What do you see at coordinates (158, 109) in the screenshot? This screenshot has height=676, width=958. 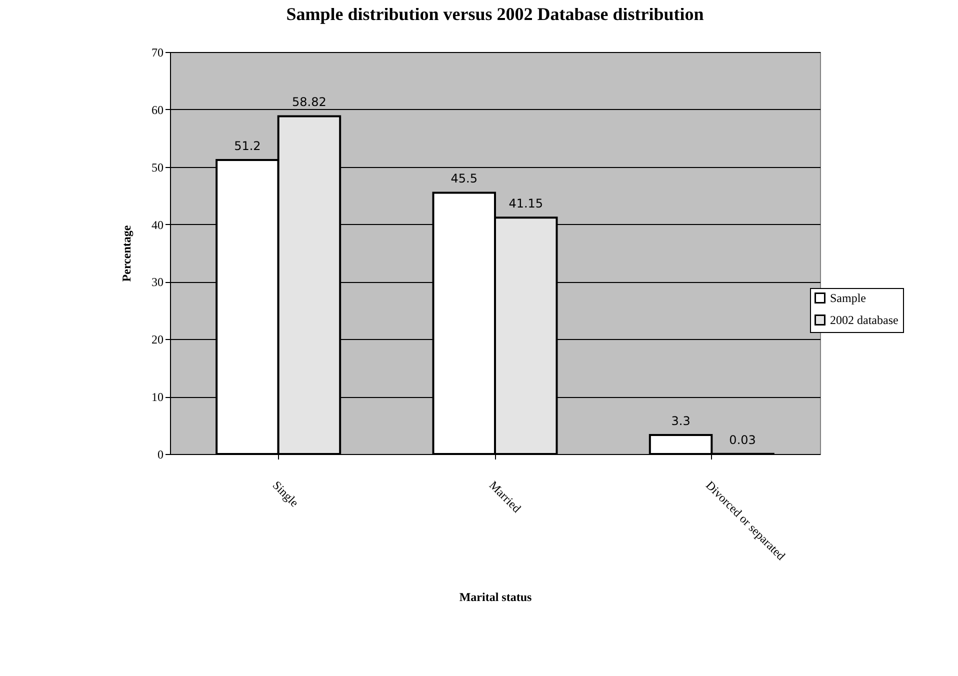 I see `y-tick-label: 60` at bounding box center [158, 109].